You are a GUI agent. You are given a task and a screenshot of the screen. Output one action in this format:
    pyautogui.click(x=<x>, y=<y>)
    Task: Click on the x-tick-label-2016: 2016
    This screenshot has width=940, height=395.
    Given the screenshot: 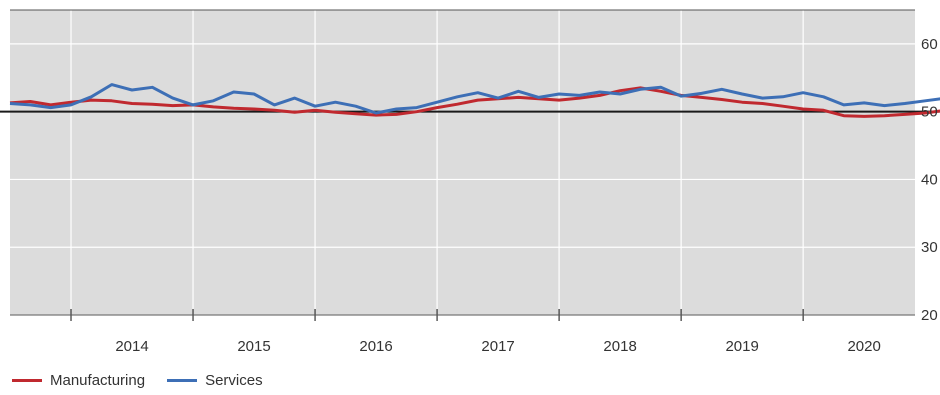 What is the action you would take?
    pyautogui.click(x=375, y=346)
    